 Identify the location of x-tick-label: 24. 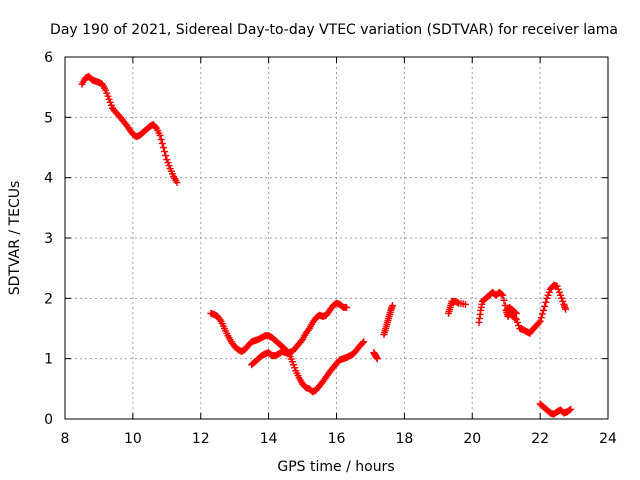
(608, 439).